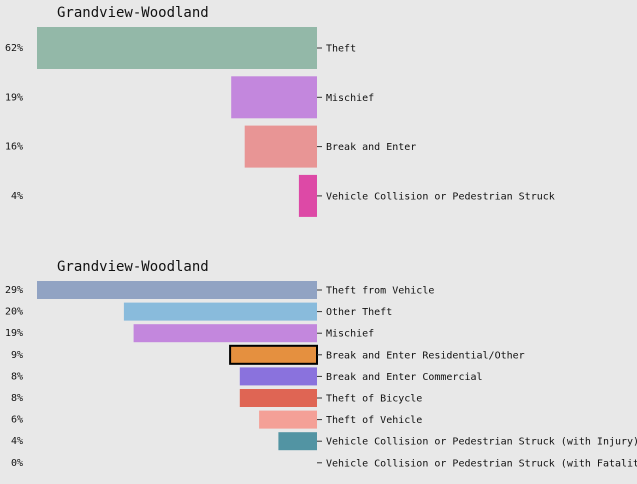 This screenshot has width=637, height=484. What do you see at coordinates (14, 290) in the screenshot?
I see `bottom-value-label-0: 29%` at bounding box center [14, 290].